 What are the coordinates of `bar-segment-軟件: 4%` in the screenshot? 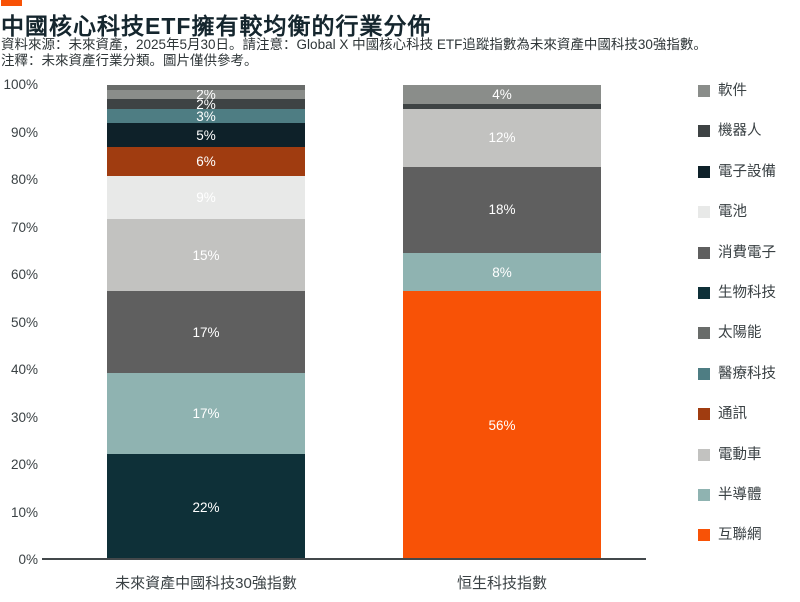 It's located at (502, 95).